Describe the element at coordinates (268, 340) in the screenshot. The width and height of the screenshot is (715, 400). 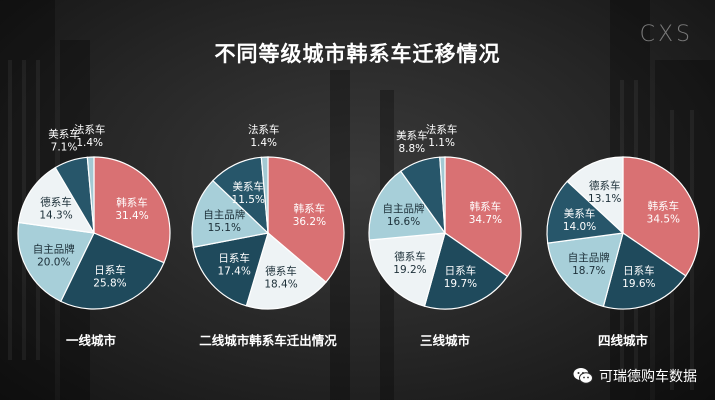
I see `caption-tier2: 二线城市韩系车迁出情况` at that location.